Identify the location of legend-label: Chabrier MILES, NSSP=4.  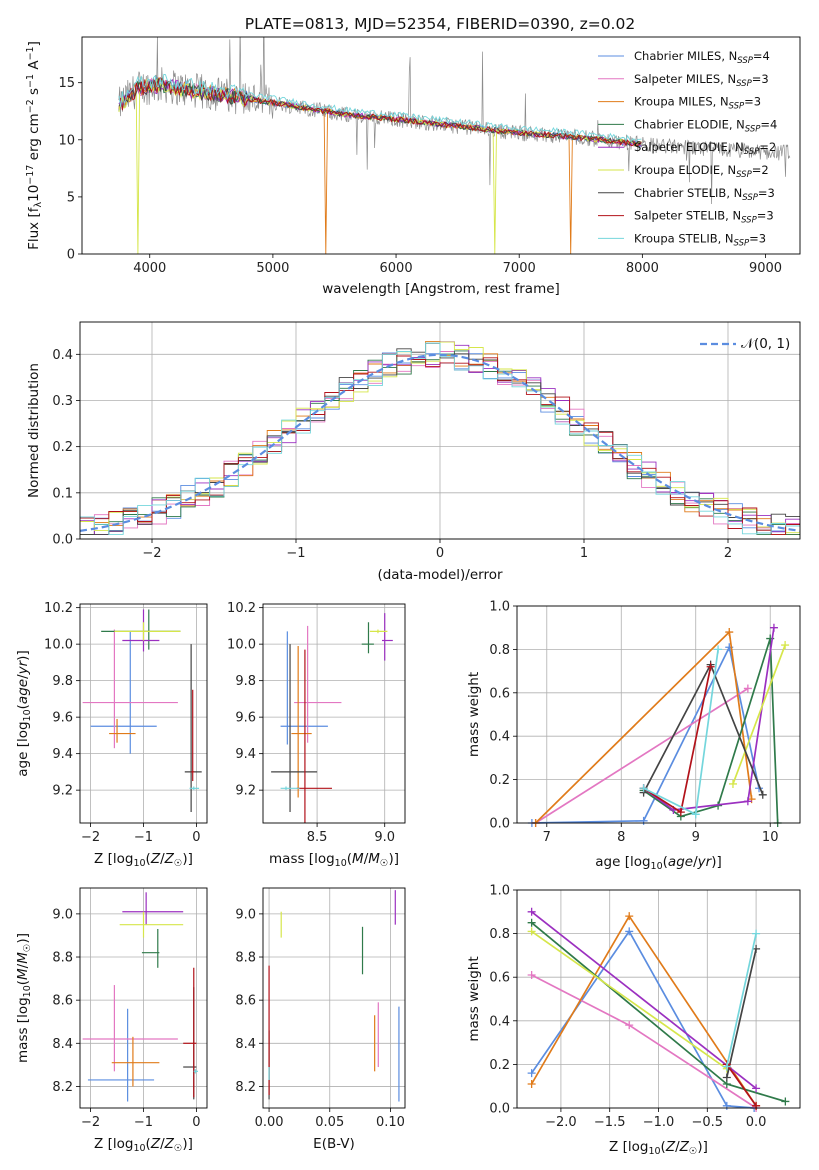
(702, 57).